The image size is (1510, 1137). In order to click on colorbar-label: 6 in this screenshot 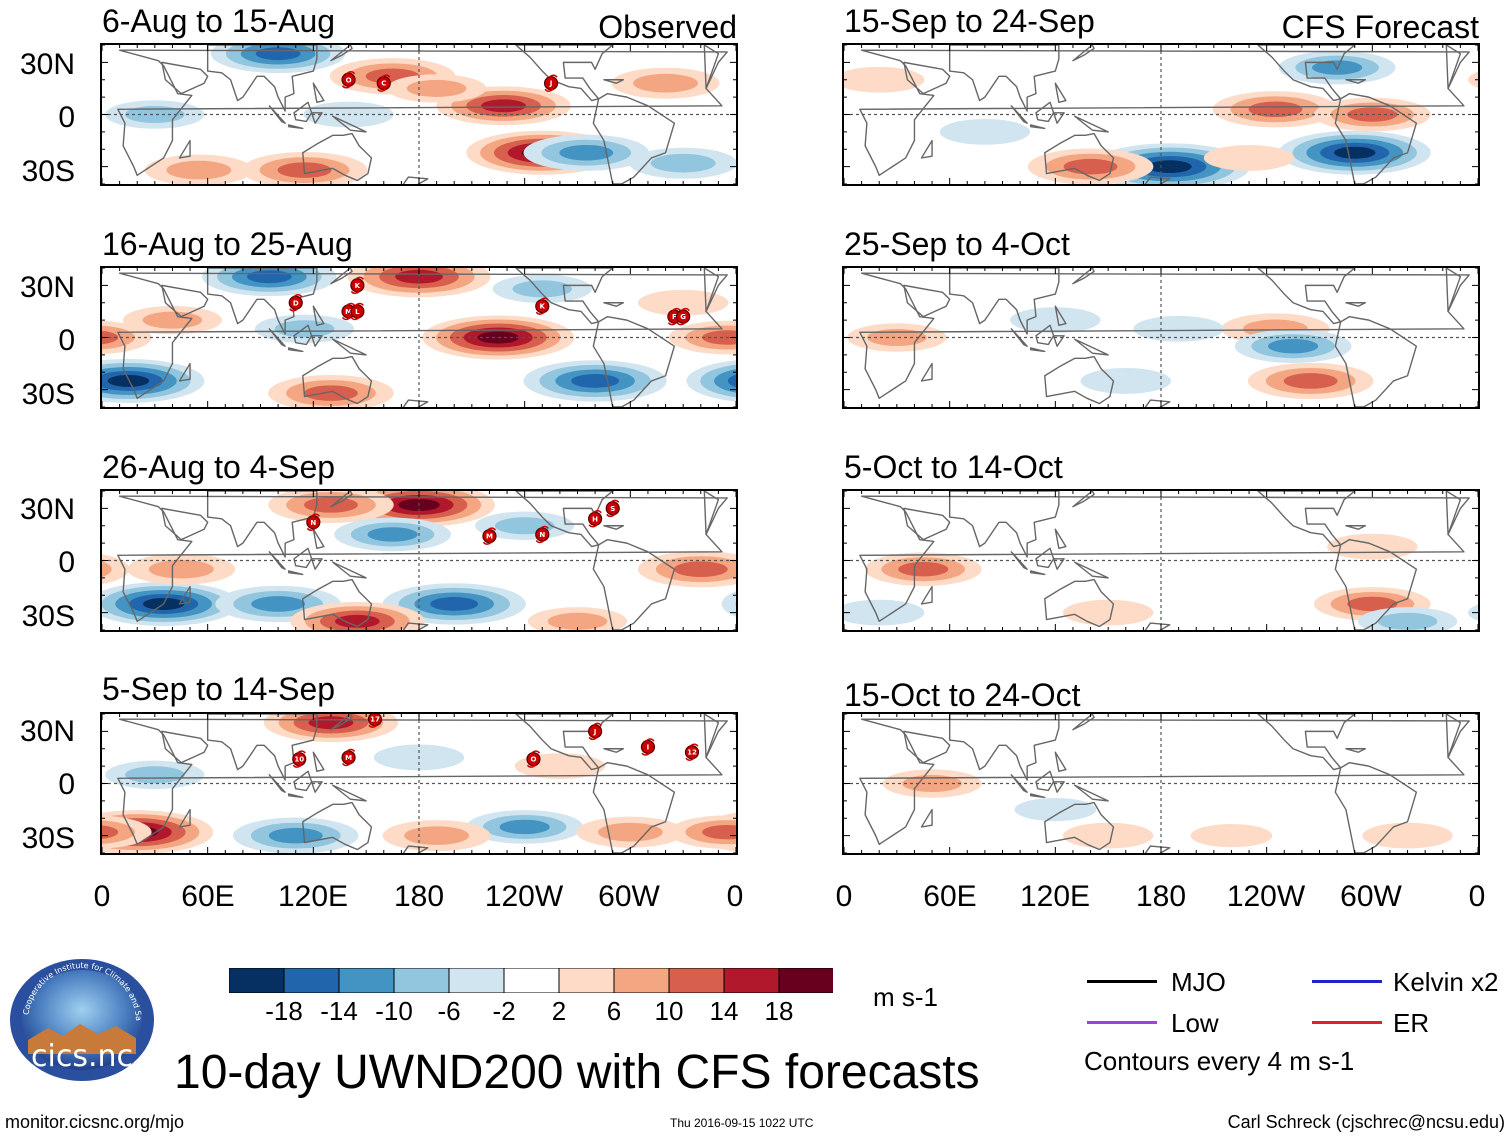, I will do `click(614, 1011)`.